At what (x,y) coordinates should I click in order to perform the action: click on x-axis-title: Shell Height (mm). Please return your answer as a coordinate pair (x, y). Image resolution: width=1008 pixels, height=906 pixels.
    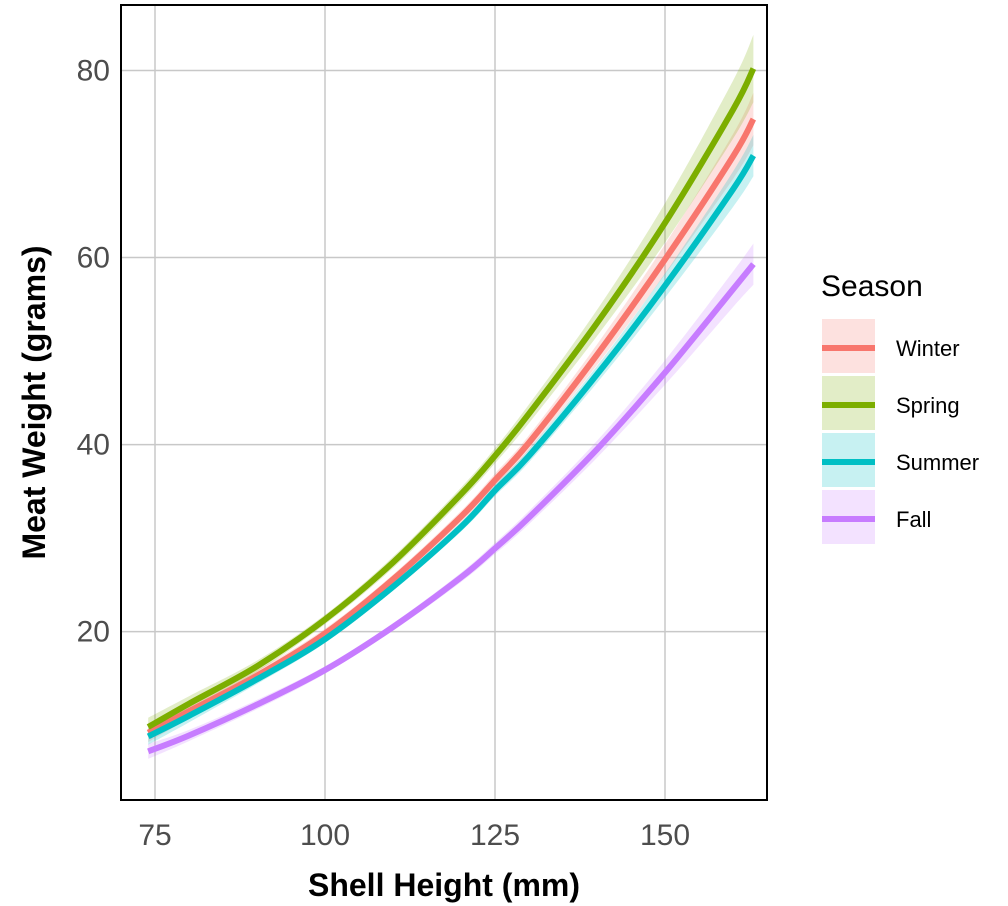
    Looking at the image, I should click on (444, 885).